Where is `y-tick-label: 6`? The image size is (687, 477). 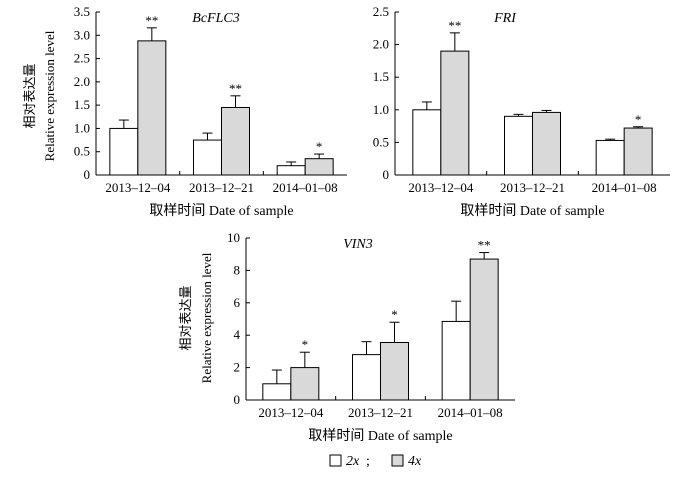 y-tick-label: 6 is located at coordinates (237, 302).